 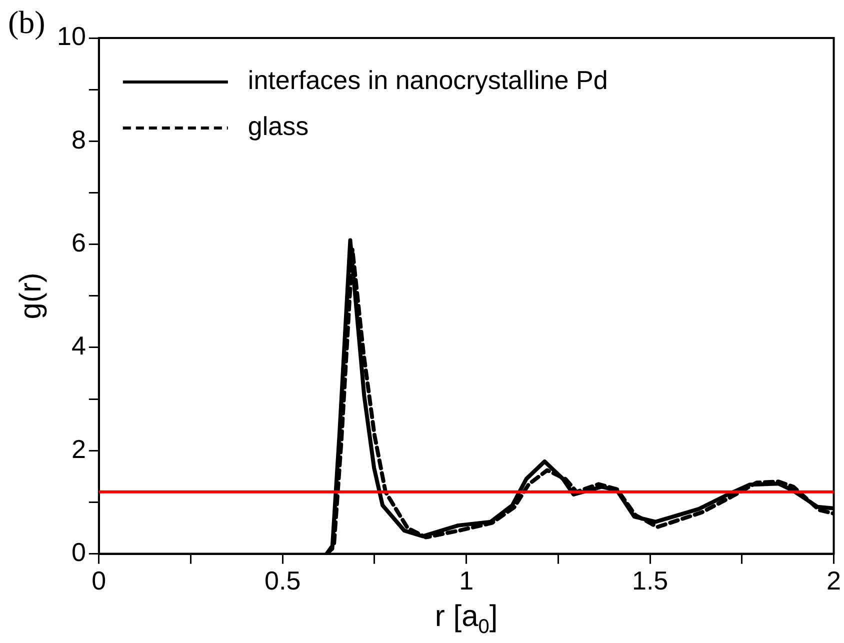 What do you see at coordinates (650, 581) in the screenshot?
I see `x-tick-label: 1.5` at bounding box center [650, 581].